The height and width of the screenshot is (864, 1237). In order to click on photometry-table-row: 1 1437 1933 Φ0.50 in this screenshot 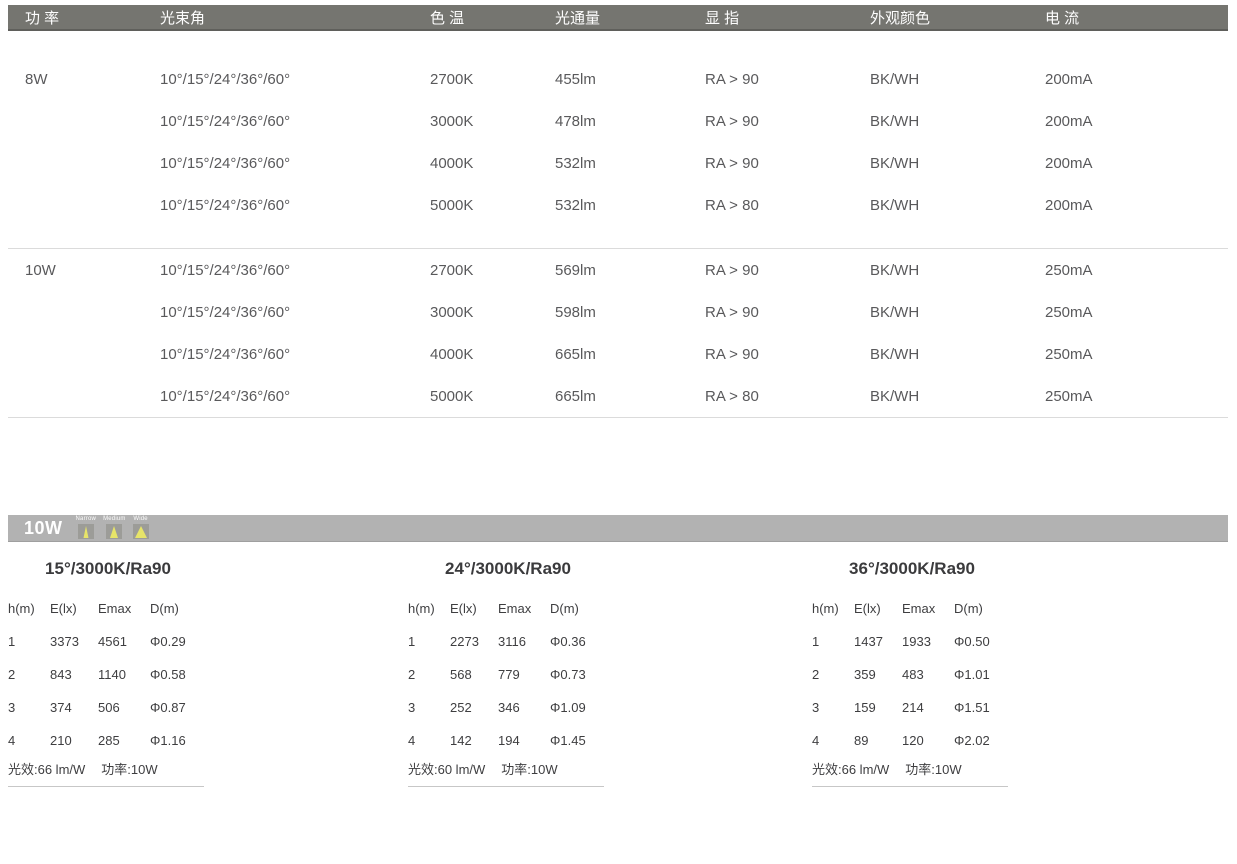, I will do `click(919, 641)`.